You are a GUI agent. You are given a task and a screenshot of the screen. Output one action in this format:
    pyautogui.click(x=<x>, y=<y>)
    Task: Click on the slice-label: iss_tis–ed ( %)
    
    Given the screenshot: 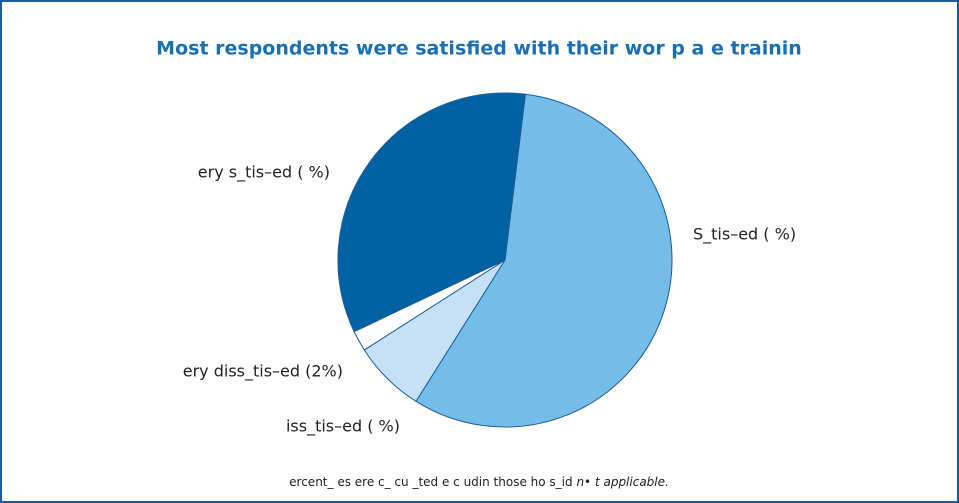 What is the action you would take?
    pyautogui.click(x=343, y=427)
    